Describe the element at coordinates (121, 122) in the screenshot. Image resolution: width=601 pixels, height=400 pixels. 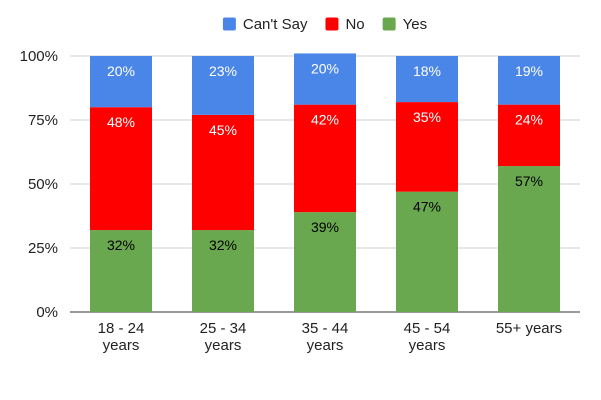
I see `data-label-no: 48%` at that location.